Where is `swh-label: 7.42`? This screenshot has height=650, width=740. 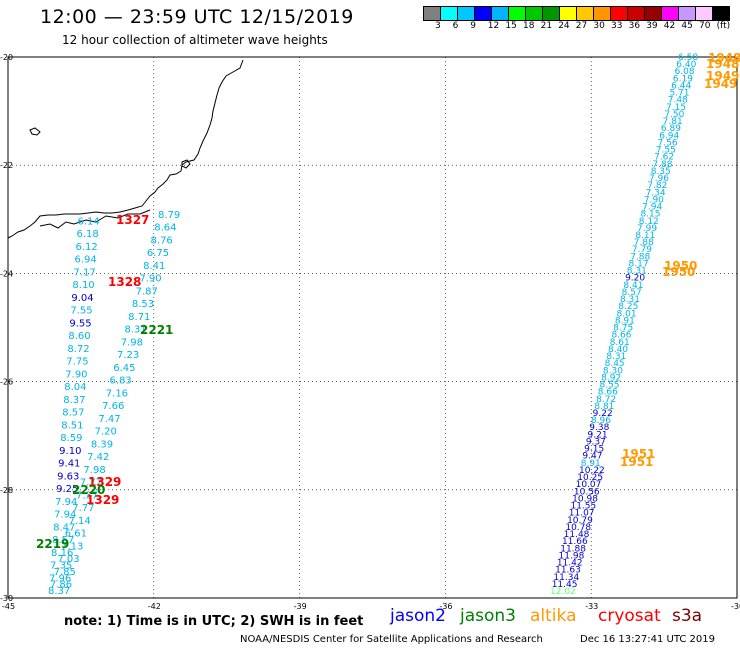
swh-label: 7.42 is located at coordinates (98, 457).